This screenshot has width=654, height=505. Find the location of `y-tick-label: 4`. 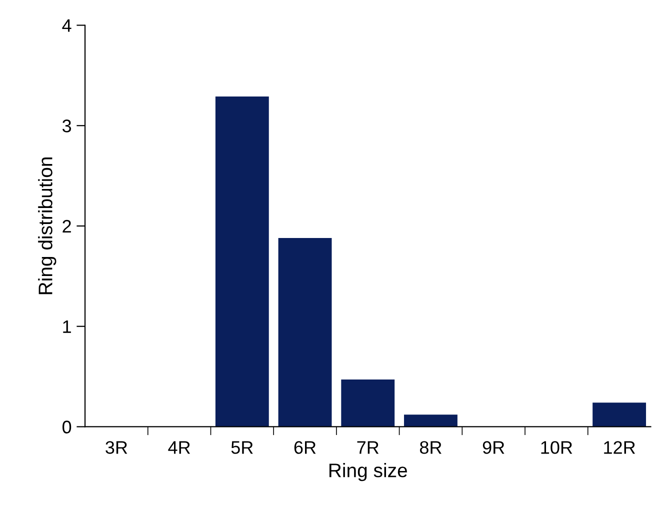

y-tick-label: 4 is located at coordinates (67, 25).